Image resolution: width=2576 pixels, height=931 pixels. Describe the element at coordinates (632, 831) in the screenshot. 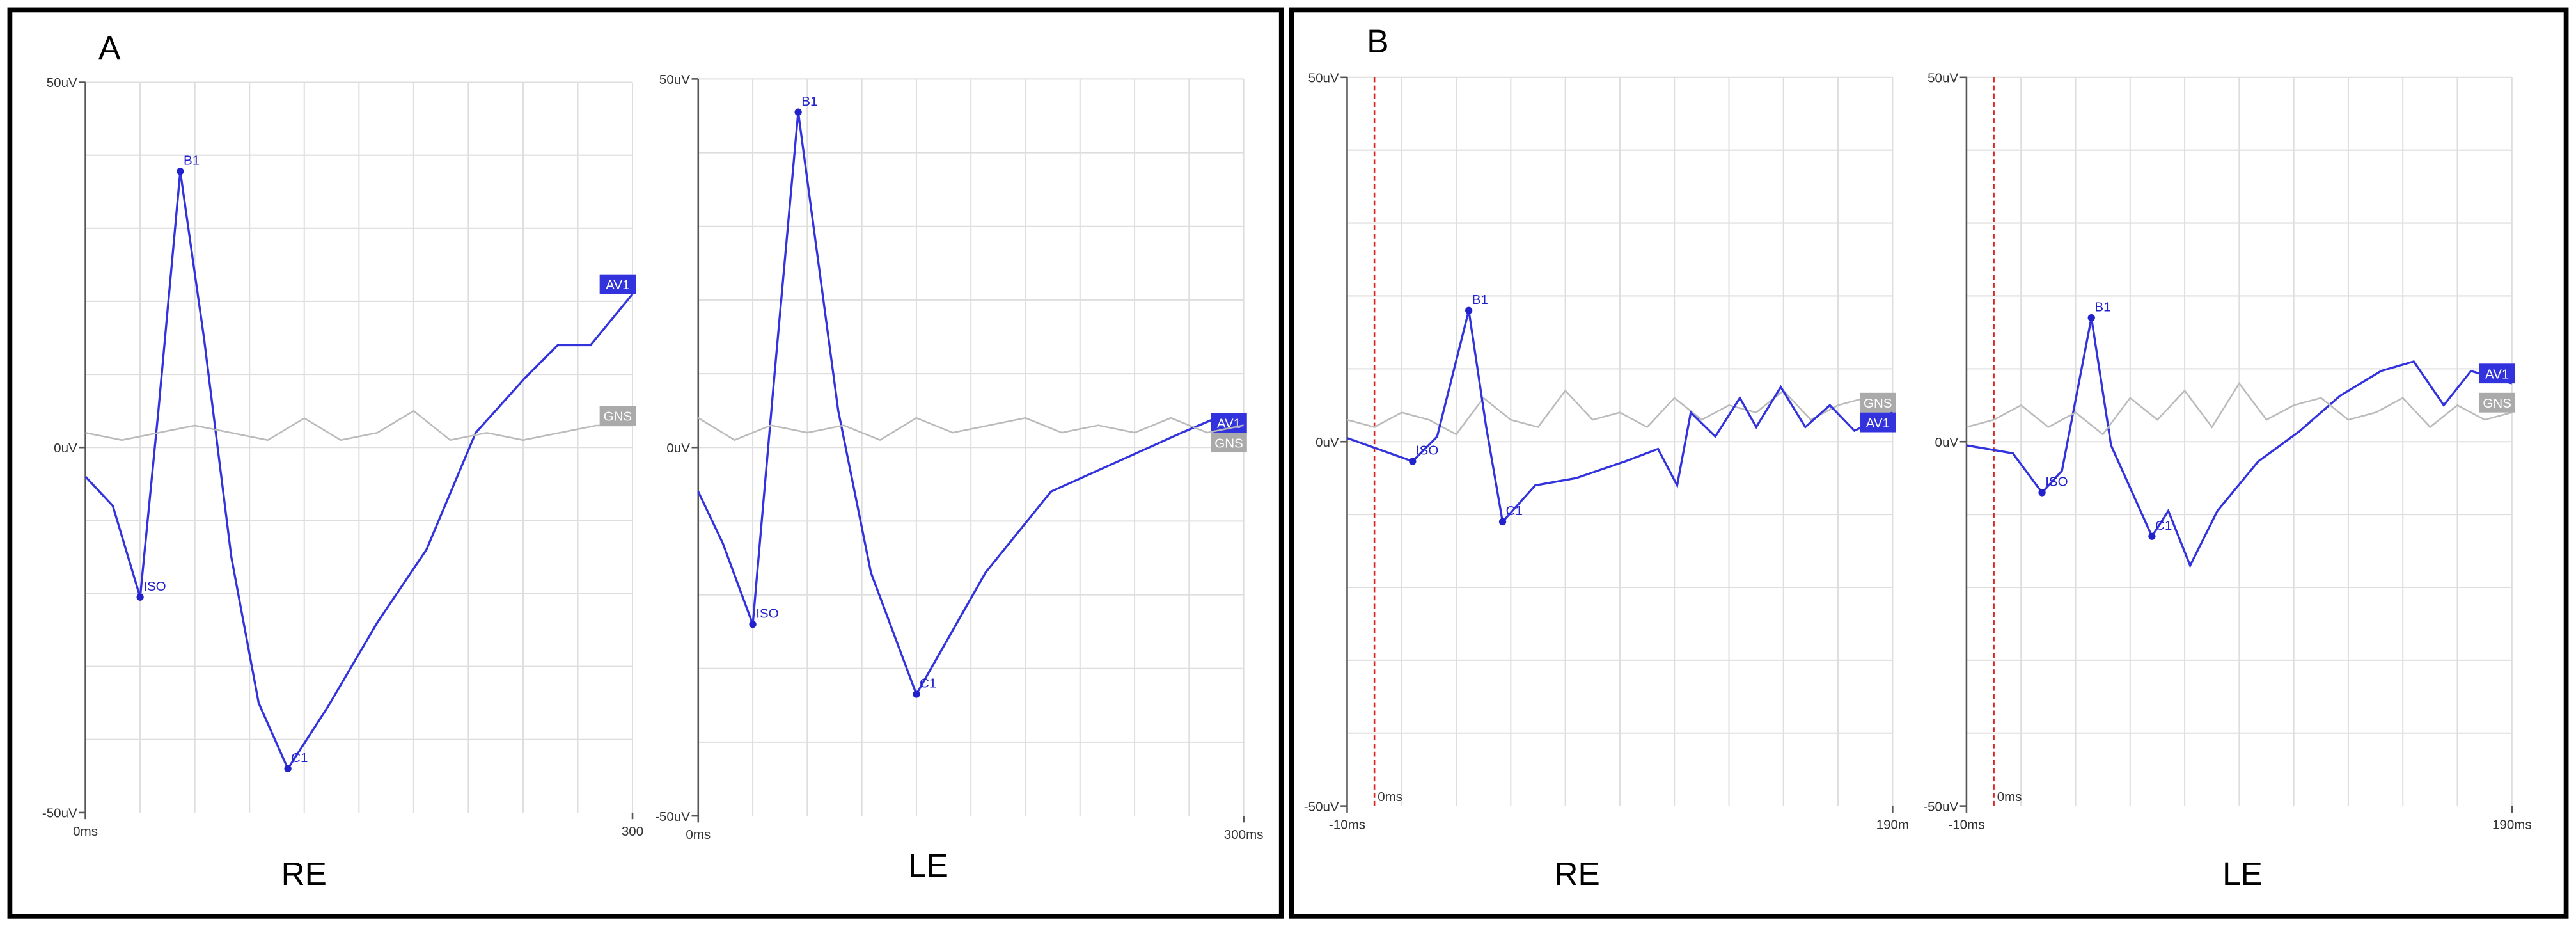

I see `x-tick-label: 300` at that location.